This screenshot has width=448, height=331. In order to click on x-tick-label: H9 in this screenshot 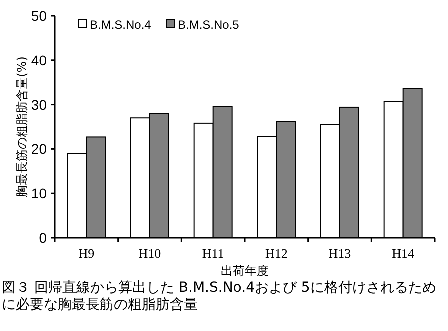, I will do `click(86, 253)`.